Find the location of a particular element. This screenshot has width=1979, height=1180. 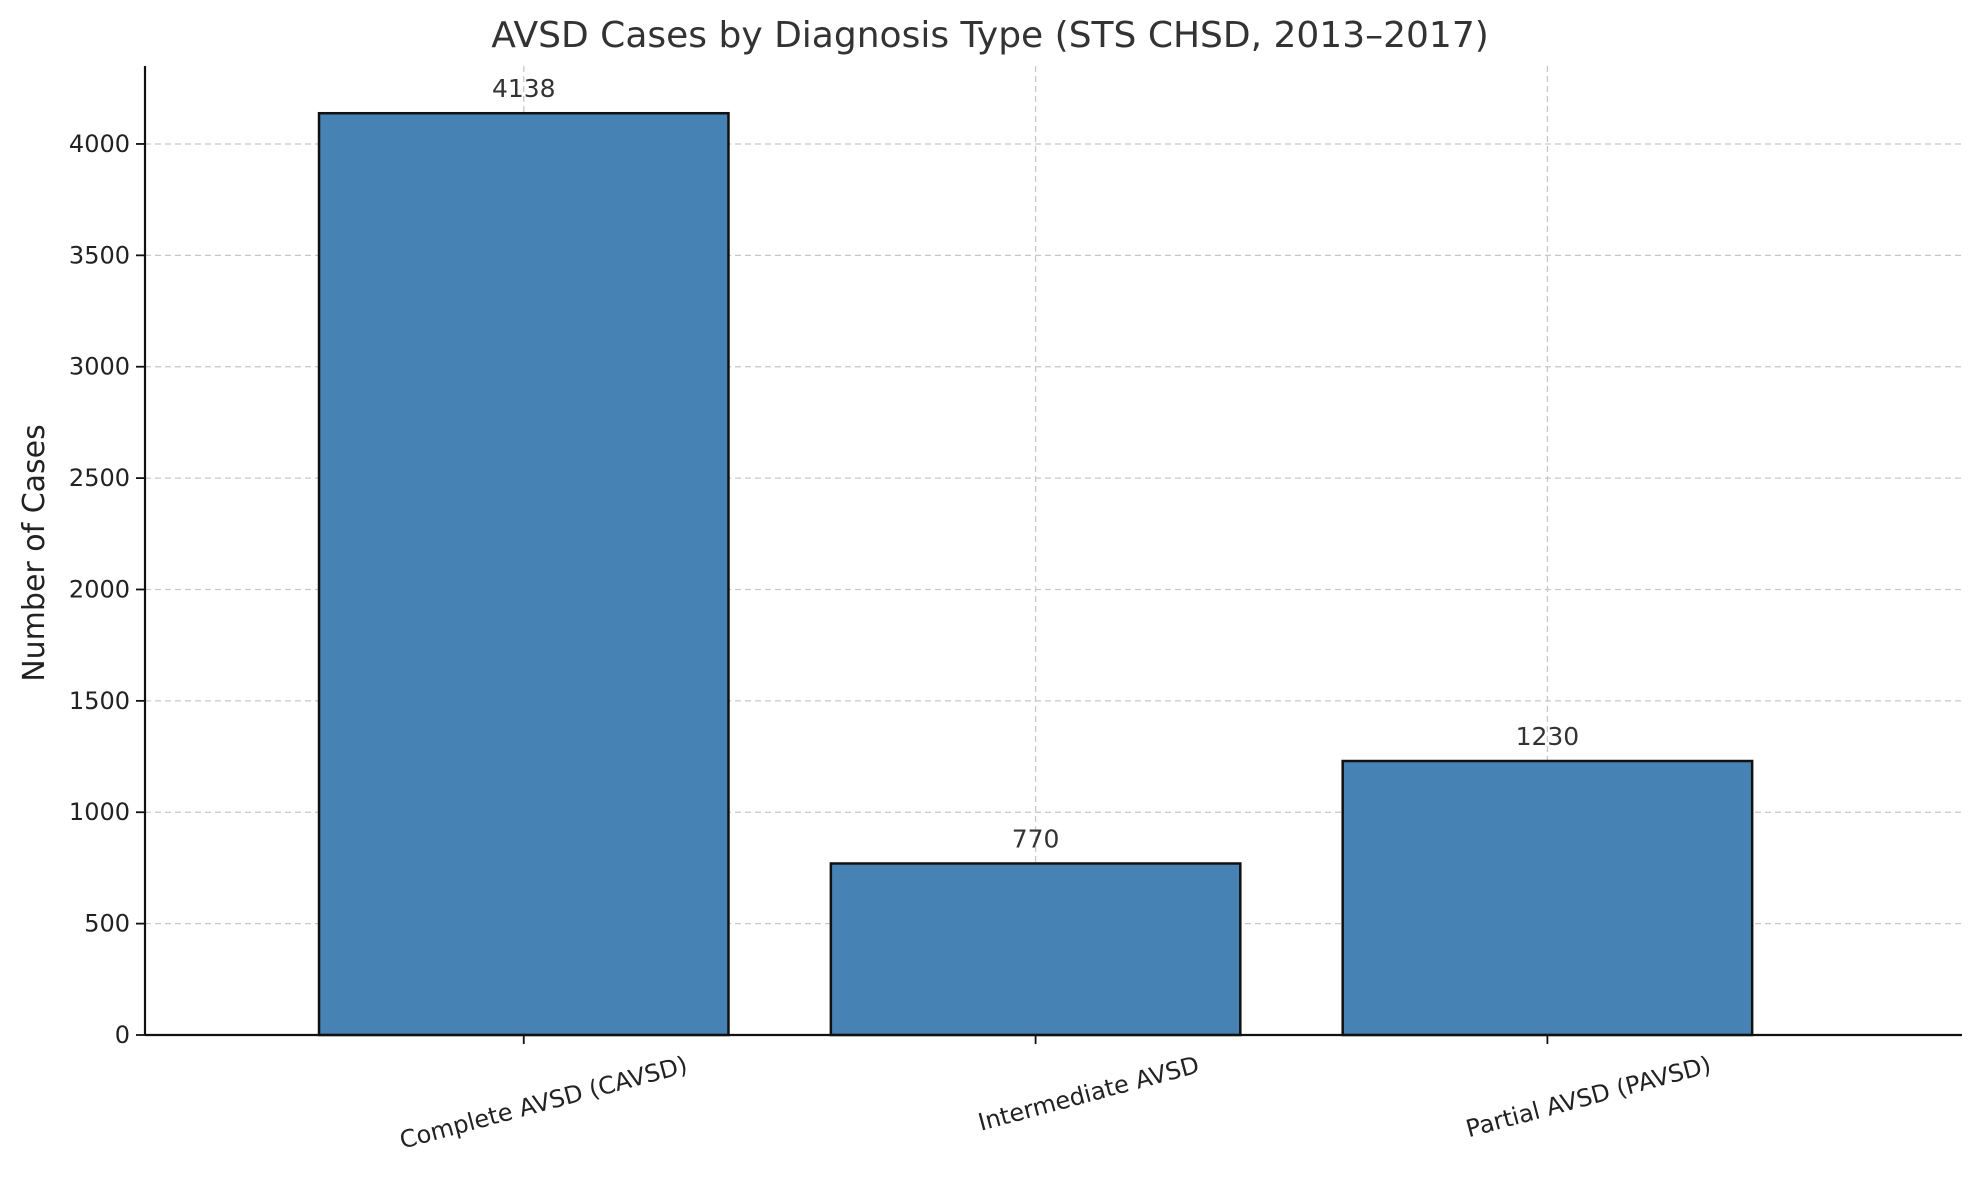

y-tick-label: 4000 is located at coordinates (99, 144).